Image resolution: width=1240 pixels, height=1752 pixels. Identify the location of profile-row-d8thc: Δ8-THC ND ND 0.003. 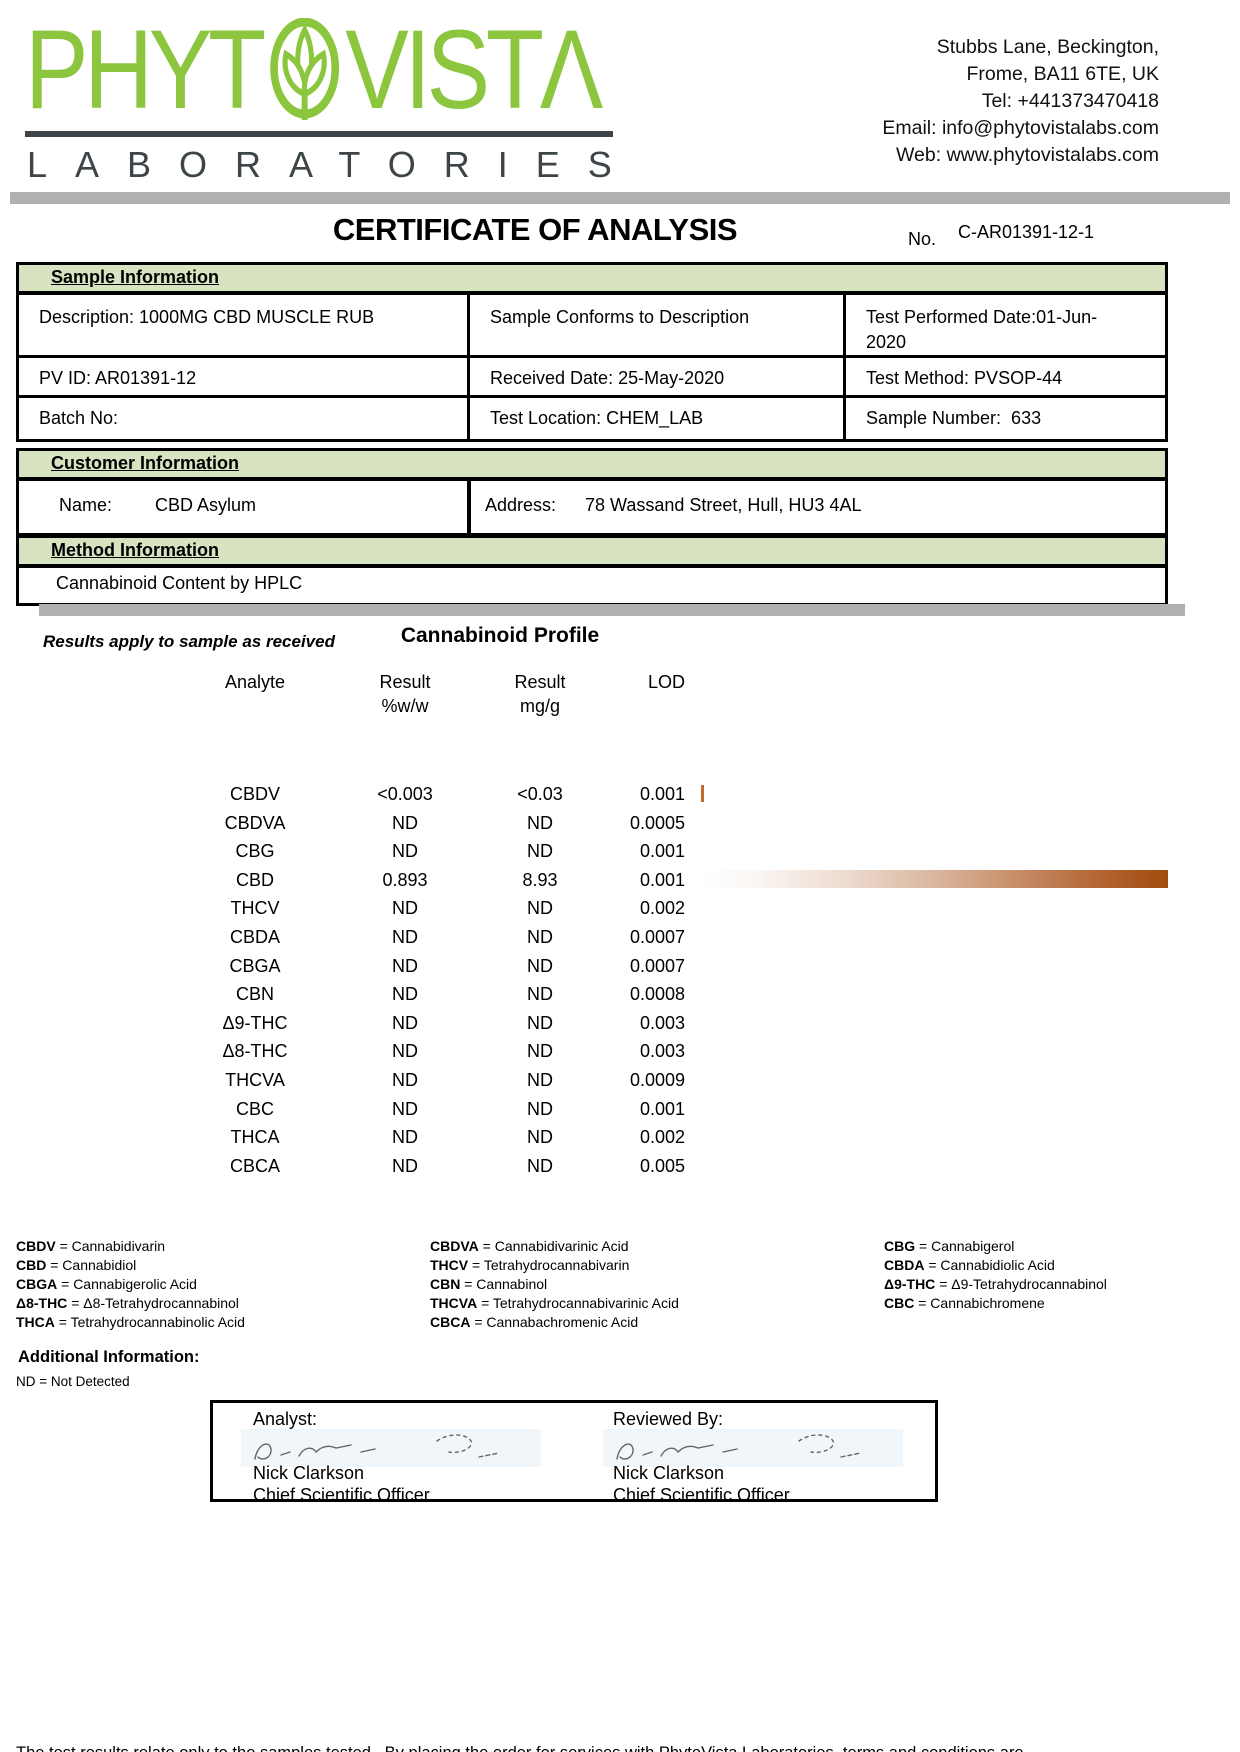
(620, 1051).